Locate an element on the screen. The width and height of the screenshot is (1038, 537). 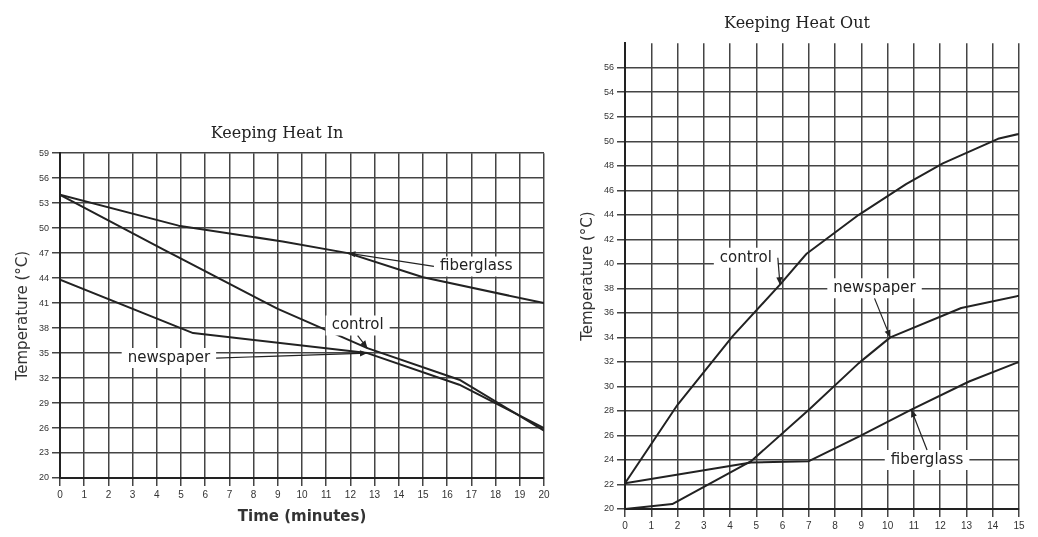
y-tick-label: 28 is located at coordinates (609, 410).